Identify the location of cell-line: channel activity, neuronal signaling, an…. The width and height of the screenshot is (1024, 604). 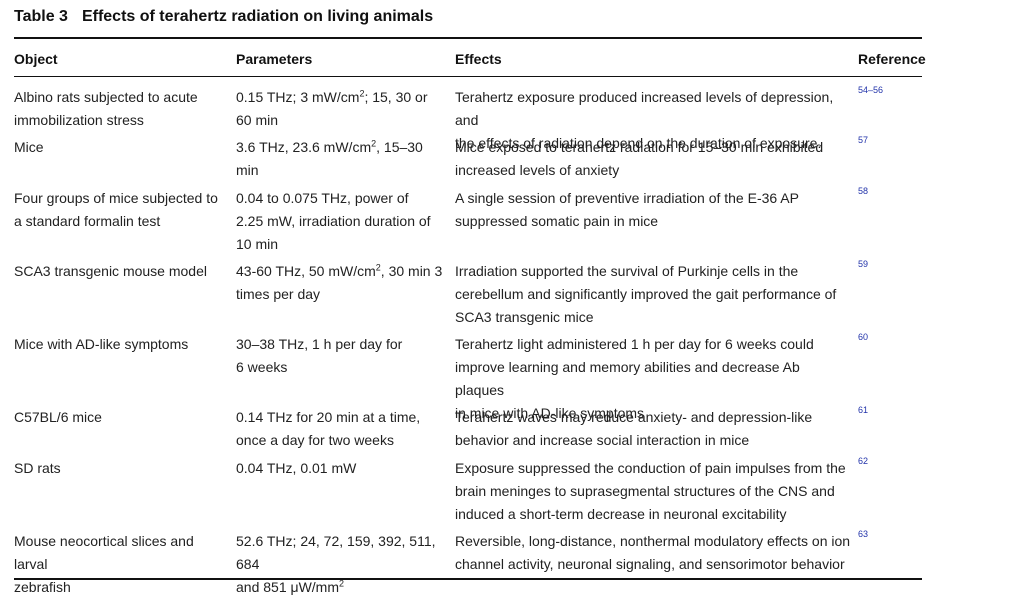
(650, 564).